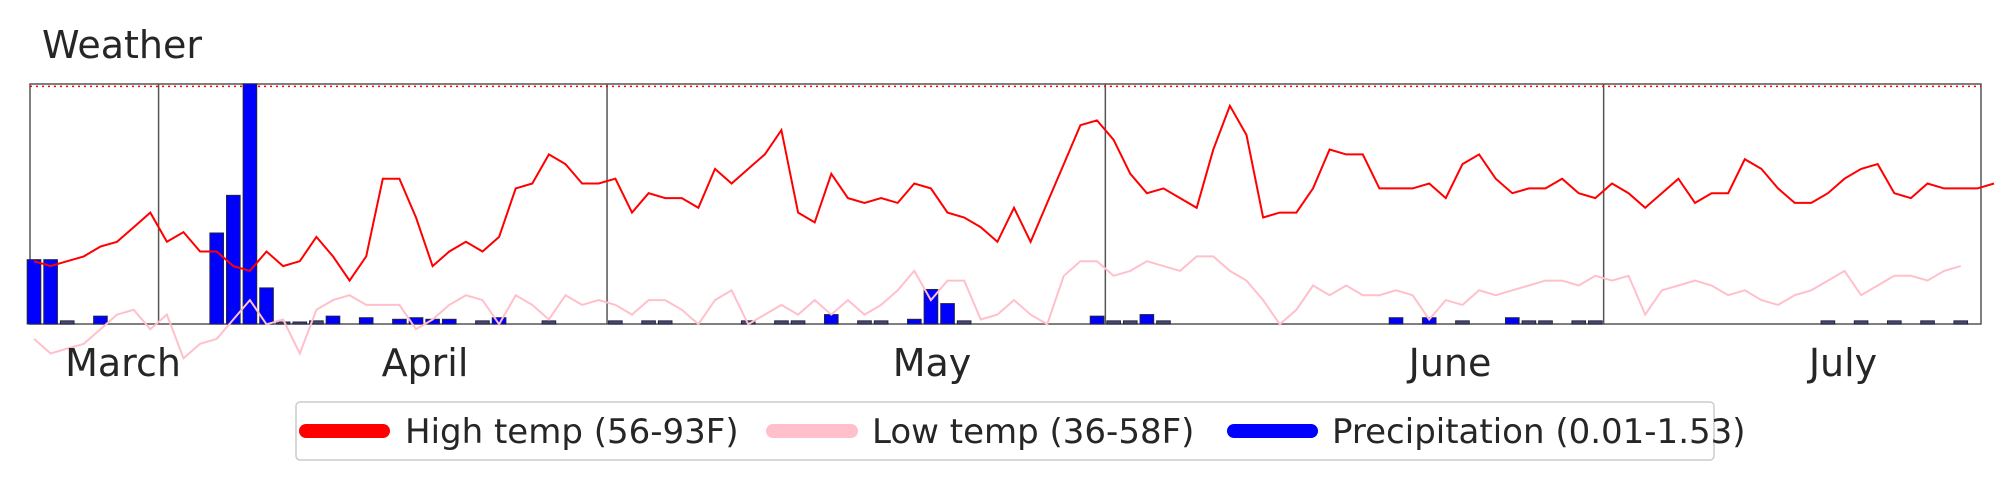 The image size is (2009, 492). Describe the element at coordinates (1033, 432) in the screenshot. I see `legend-low-label: Low temp (36-58F)` at that location.